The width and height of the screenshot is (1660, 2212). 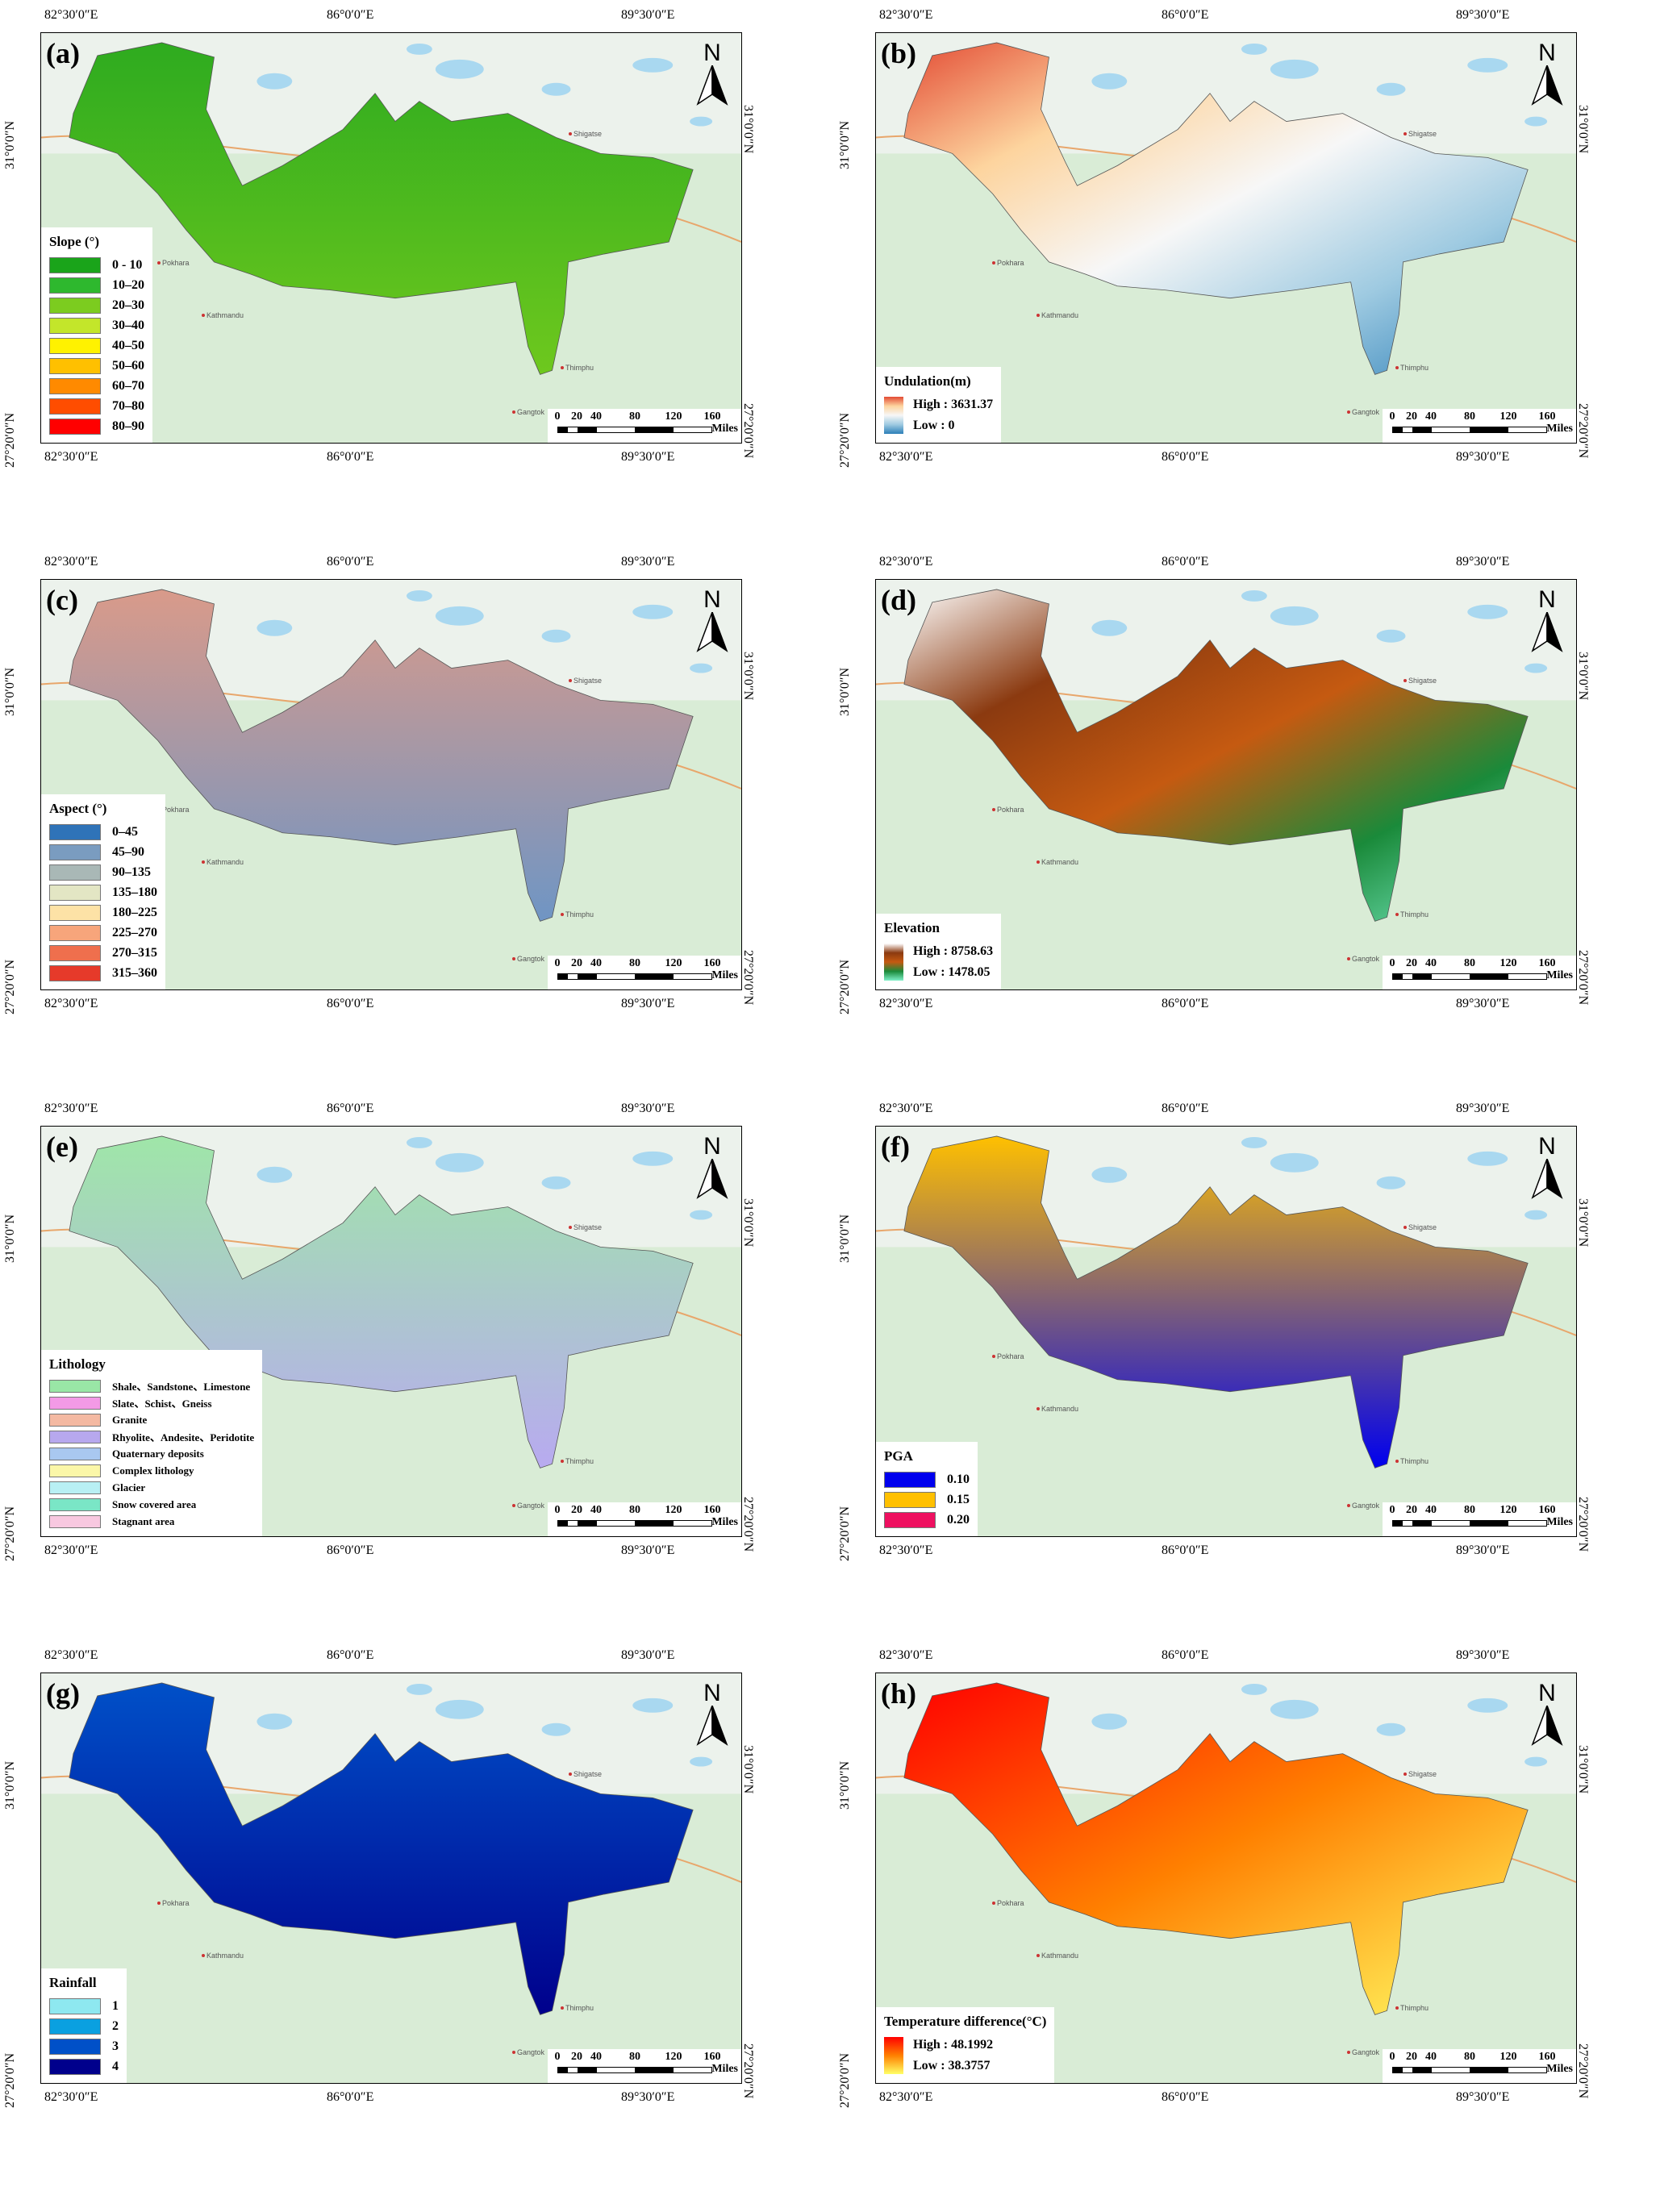 I want to click on legend-item: 3, so click(x=84, y=2046).